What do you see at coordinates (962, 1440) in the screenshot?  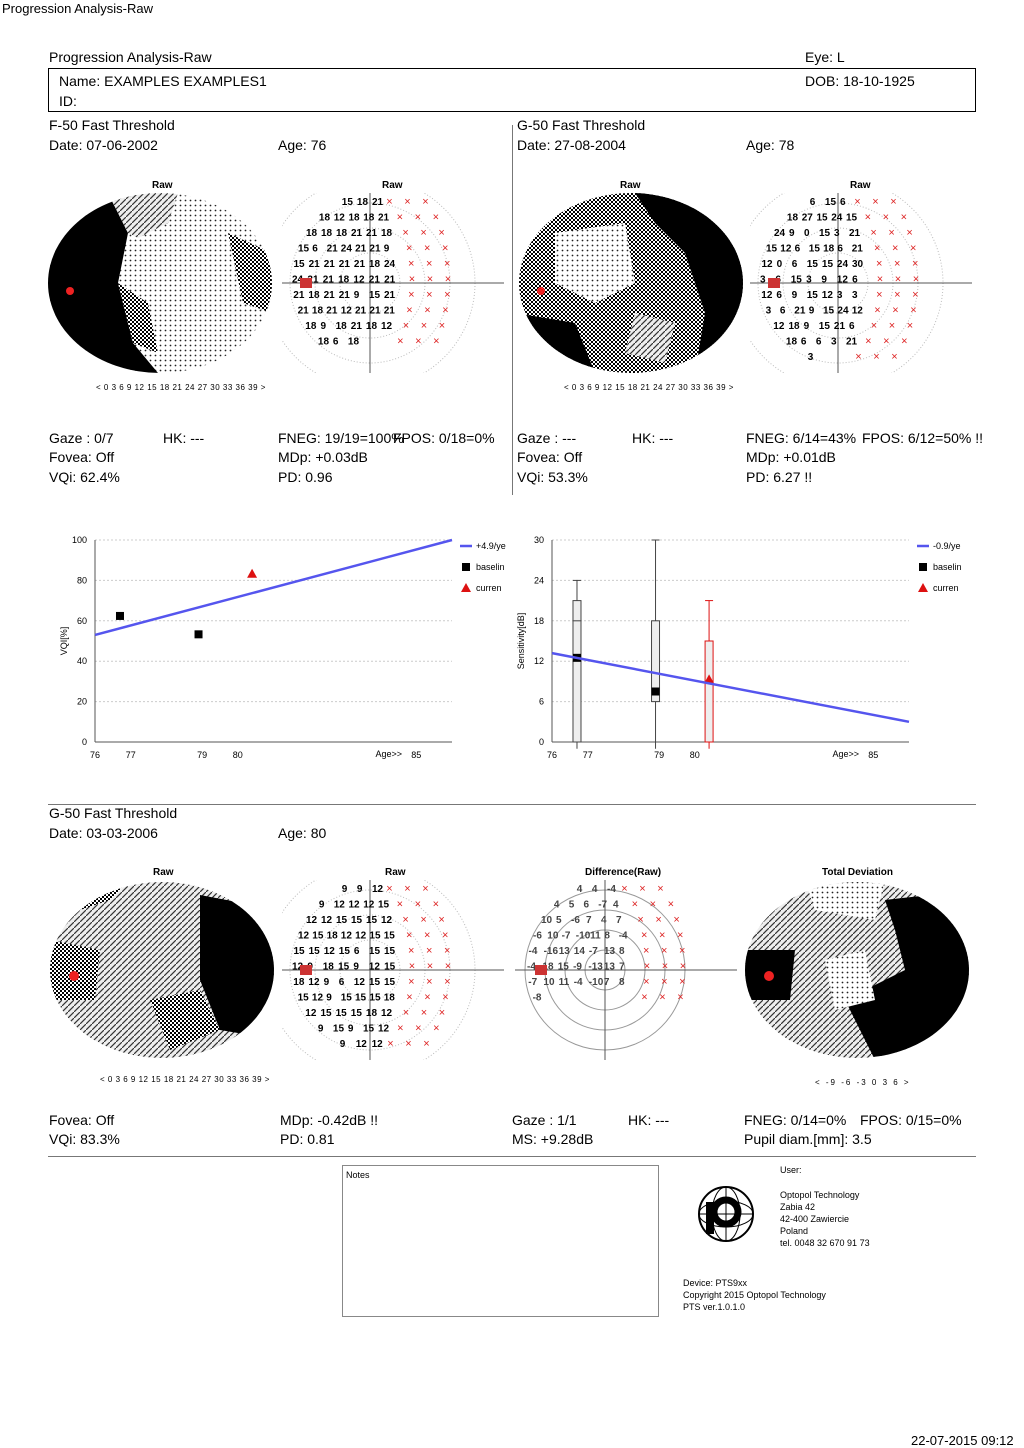 I see `footer-timestamp: 22-07-2015 09:12` at bounding box center [962, 1440].